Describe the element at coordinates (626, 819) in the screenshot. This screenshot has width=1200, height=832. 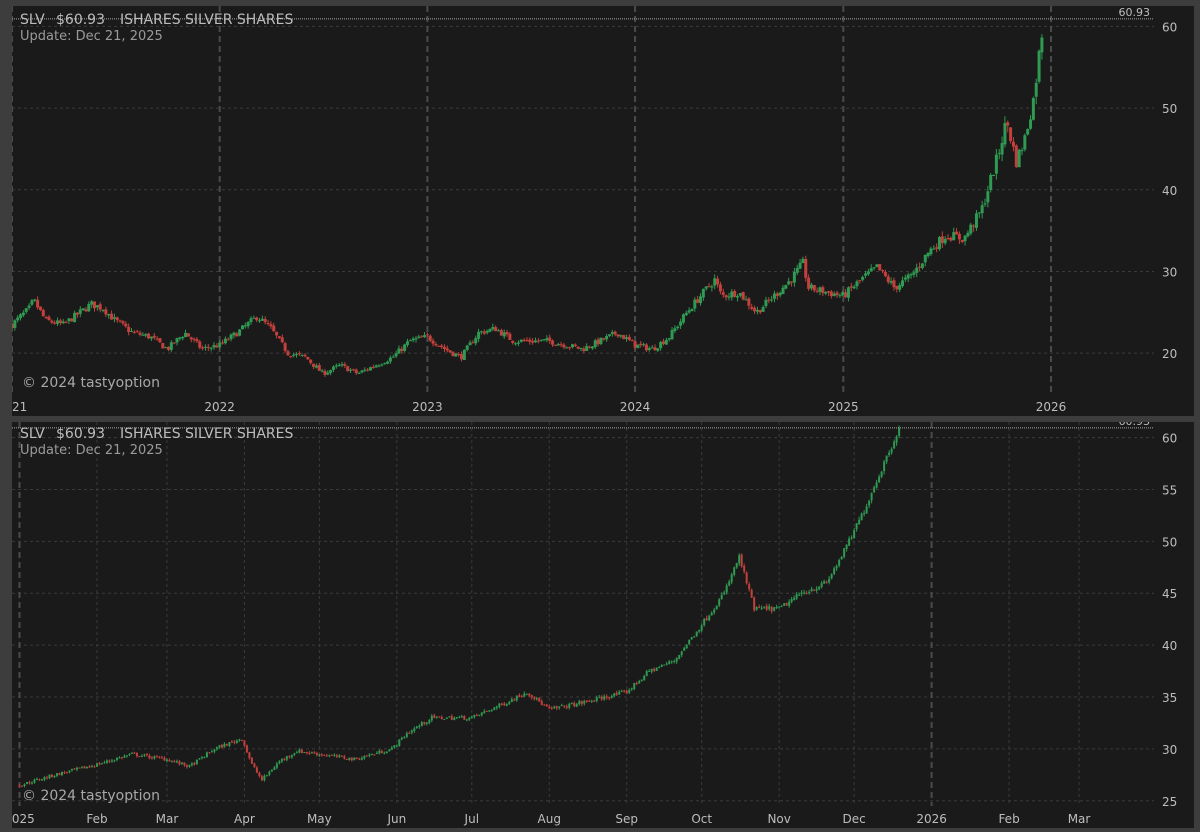
I see `x-tick-label: Sep` at that location.